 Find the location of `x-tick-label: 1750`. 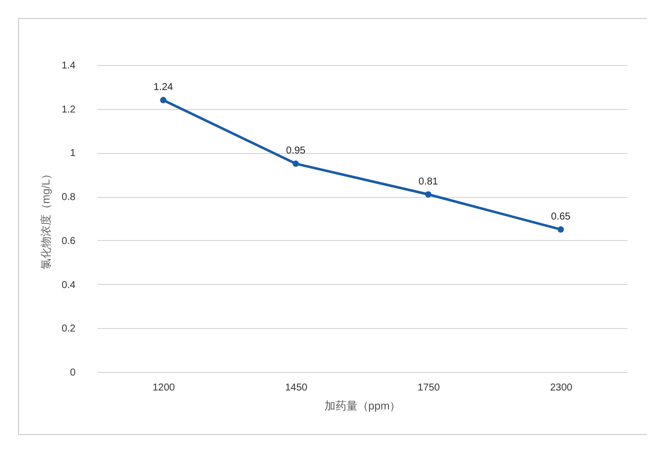

x-tick-label: 1750 is located at coordinates (429, 388).